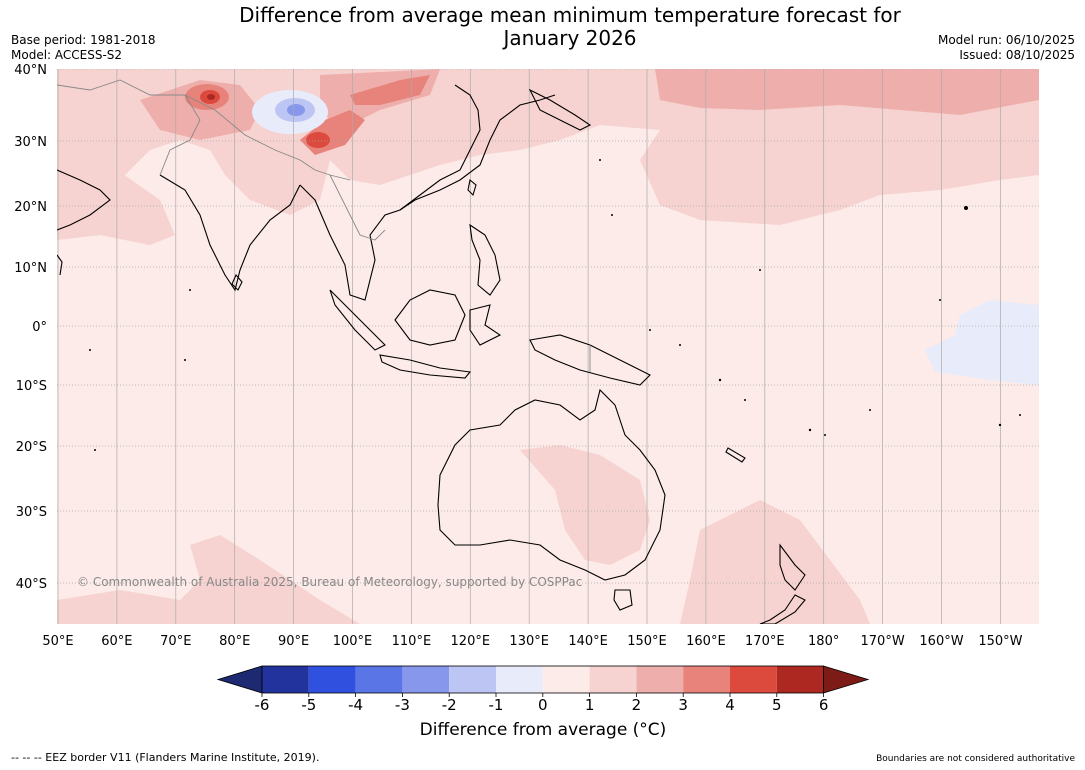 This screenshot has width=1085, height=770. What do you see at coordinates (390, 90) in the screenshot?
I see `anomaly-hotspot-china-north` at bounding box center [390, 90].